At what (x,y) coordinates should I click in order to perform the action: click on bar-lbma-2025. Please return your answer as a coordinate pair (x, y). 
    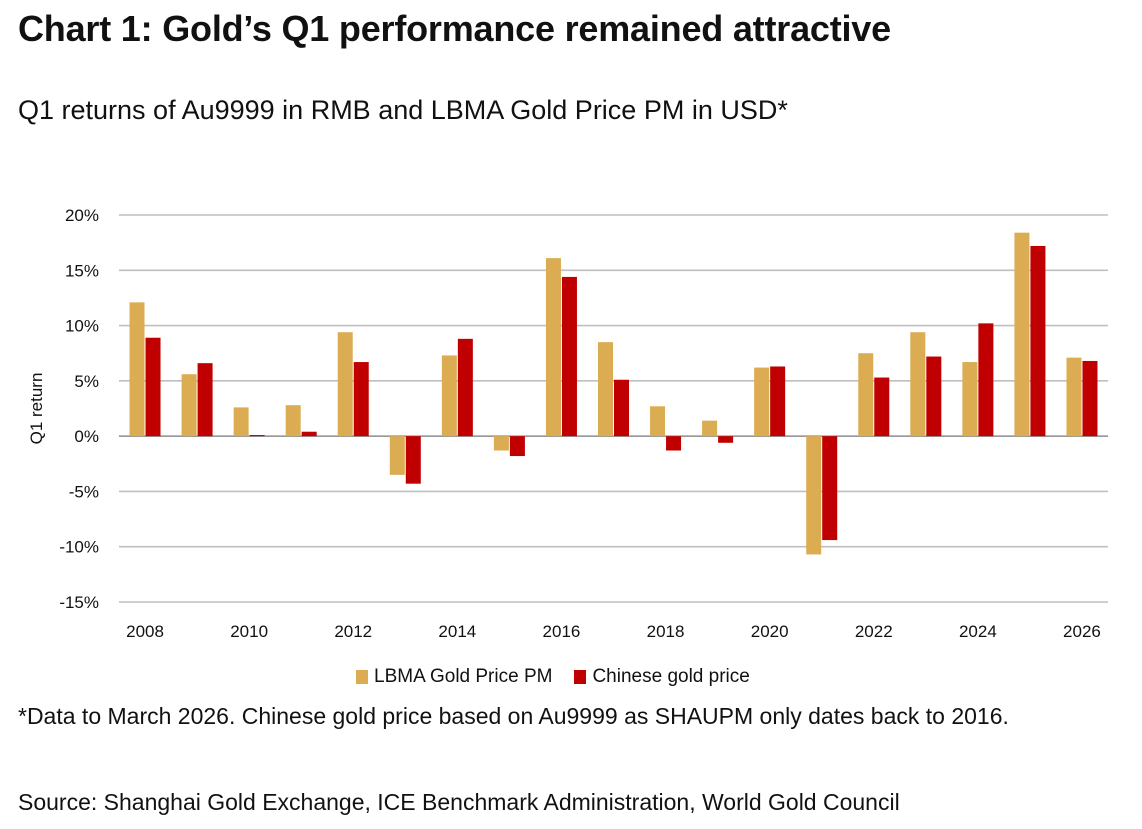
    Looking at the image, I should click on (1022, 334).